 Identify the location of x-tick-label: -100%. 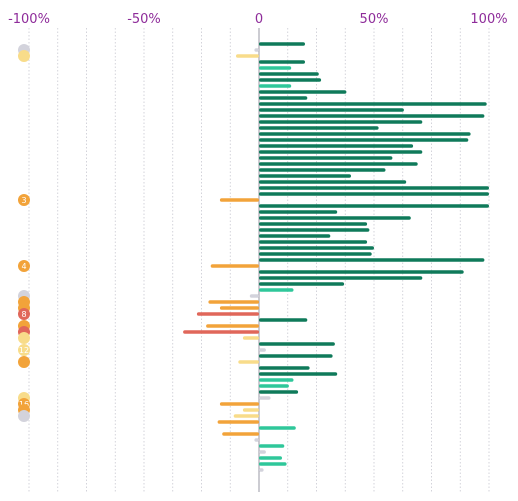
(29, 19).